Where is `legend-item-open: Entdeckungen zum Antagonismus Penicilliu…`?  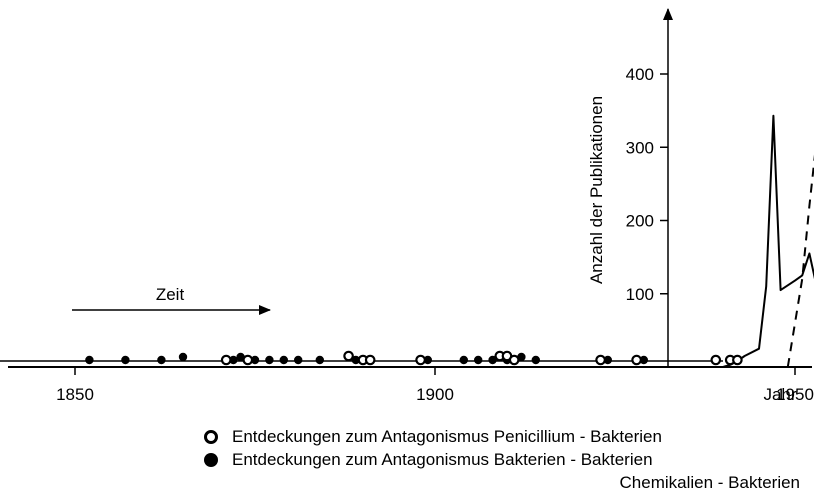 legend-item-open: Entdeckungen zum Antagonismus Penicilliu… is located at coordinates (504, 436).